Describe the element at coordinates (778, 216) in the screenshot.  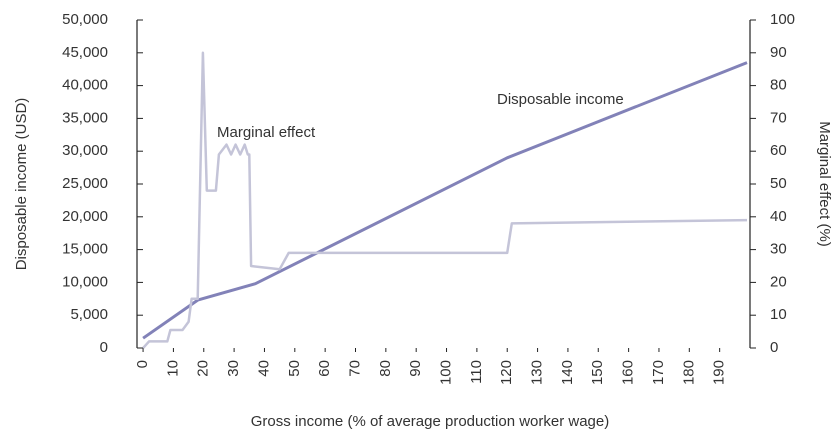
I see `y2-tick-label: 40` at that location.